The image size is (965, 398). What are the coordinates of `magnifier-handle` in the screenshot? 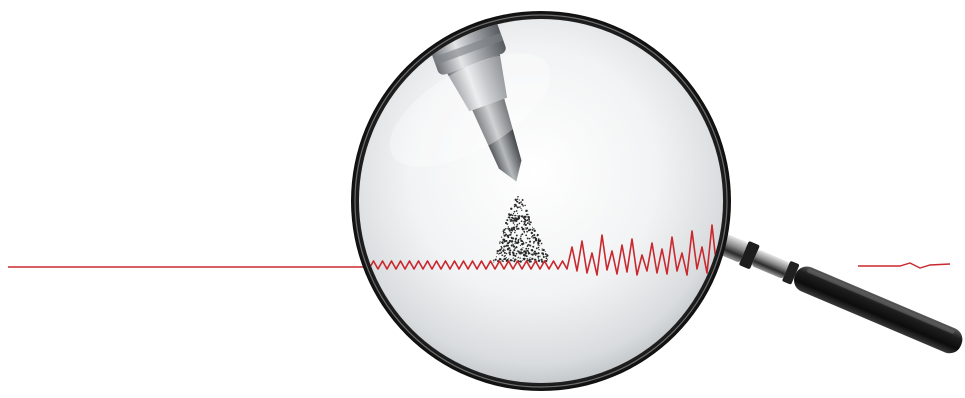 It's located at (837, 292).